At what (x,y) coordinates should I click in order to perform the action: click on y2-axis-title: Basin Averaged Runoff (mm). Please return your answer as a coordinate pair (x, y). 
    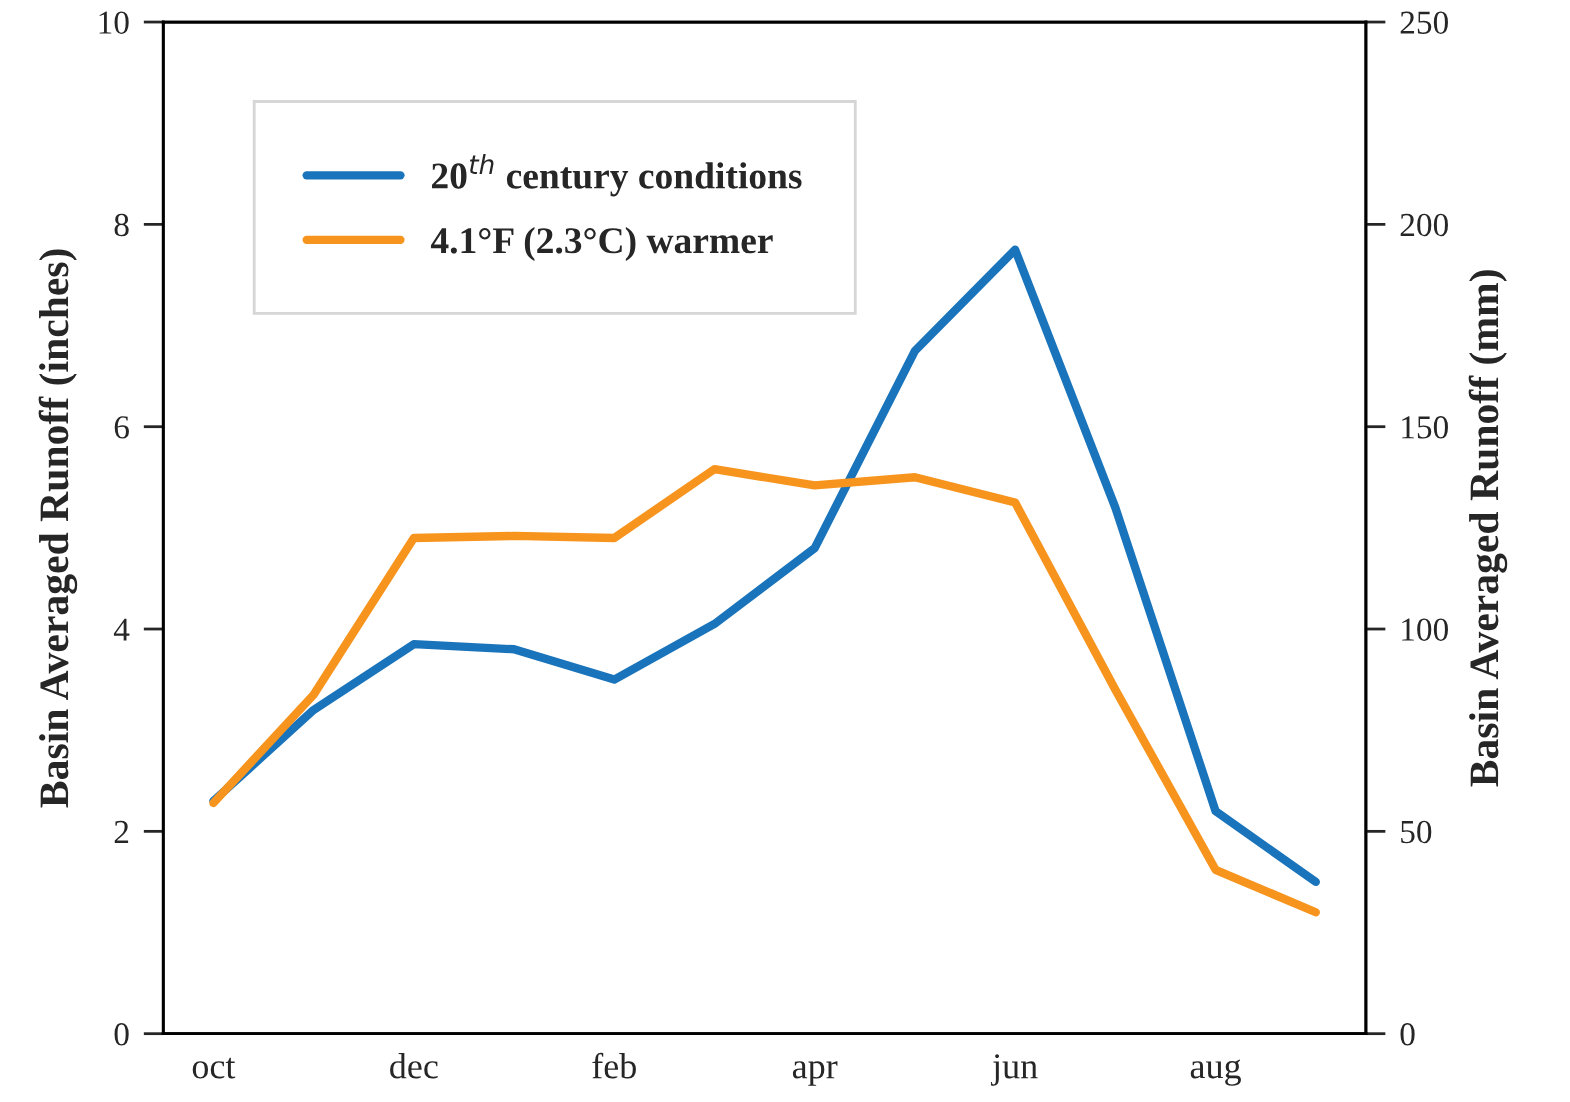
    Looking at the image, I should click on (1488, 528).